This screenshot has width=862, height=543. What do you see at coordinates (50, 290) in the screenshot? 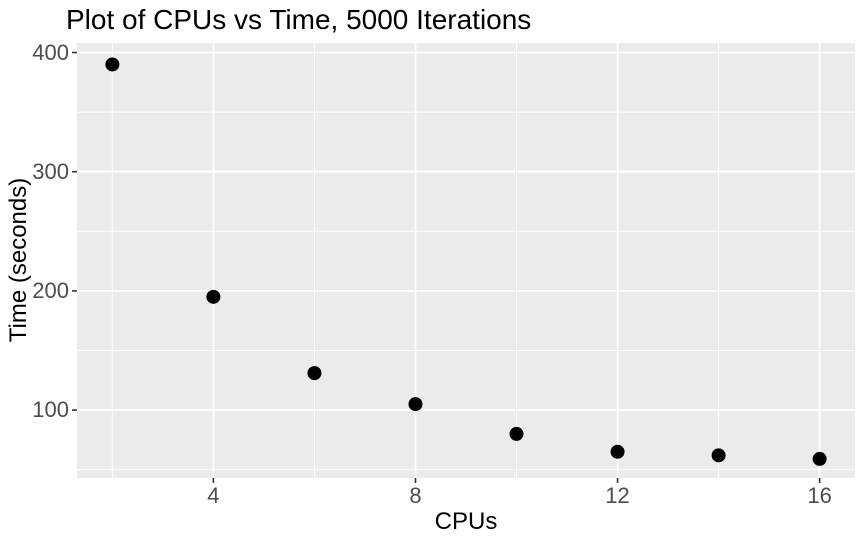
I see `y-tick-label: 200` at bounding box center [50, 290].